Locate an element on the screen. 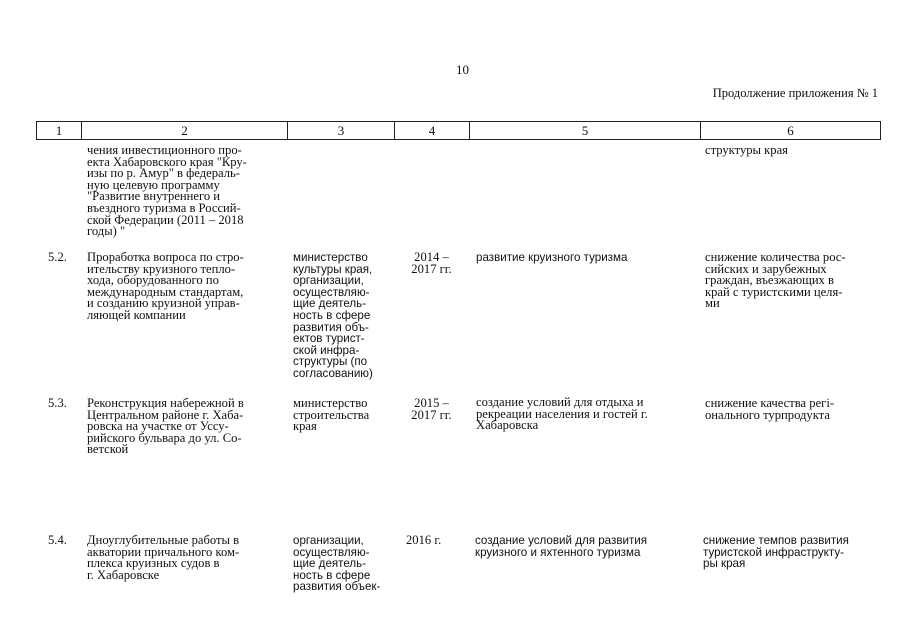 This screenshot has width=905, height=640. cell-line: Проработка вопроса по стро- is located at coordinates (165, 257).